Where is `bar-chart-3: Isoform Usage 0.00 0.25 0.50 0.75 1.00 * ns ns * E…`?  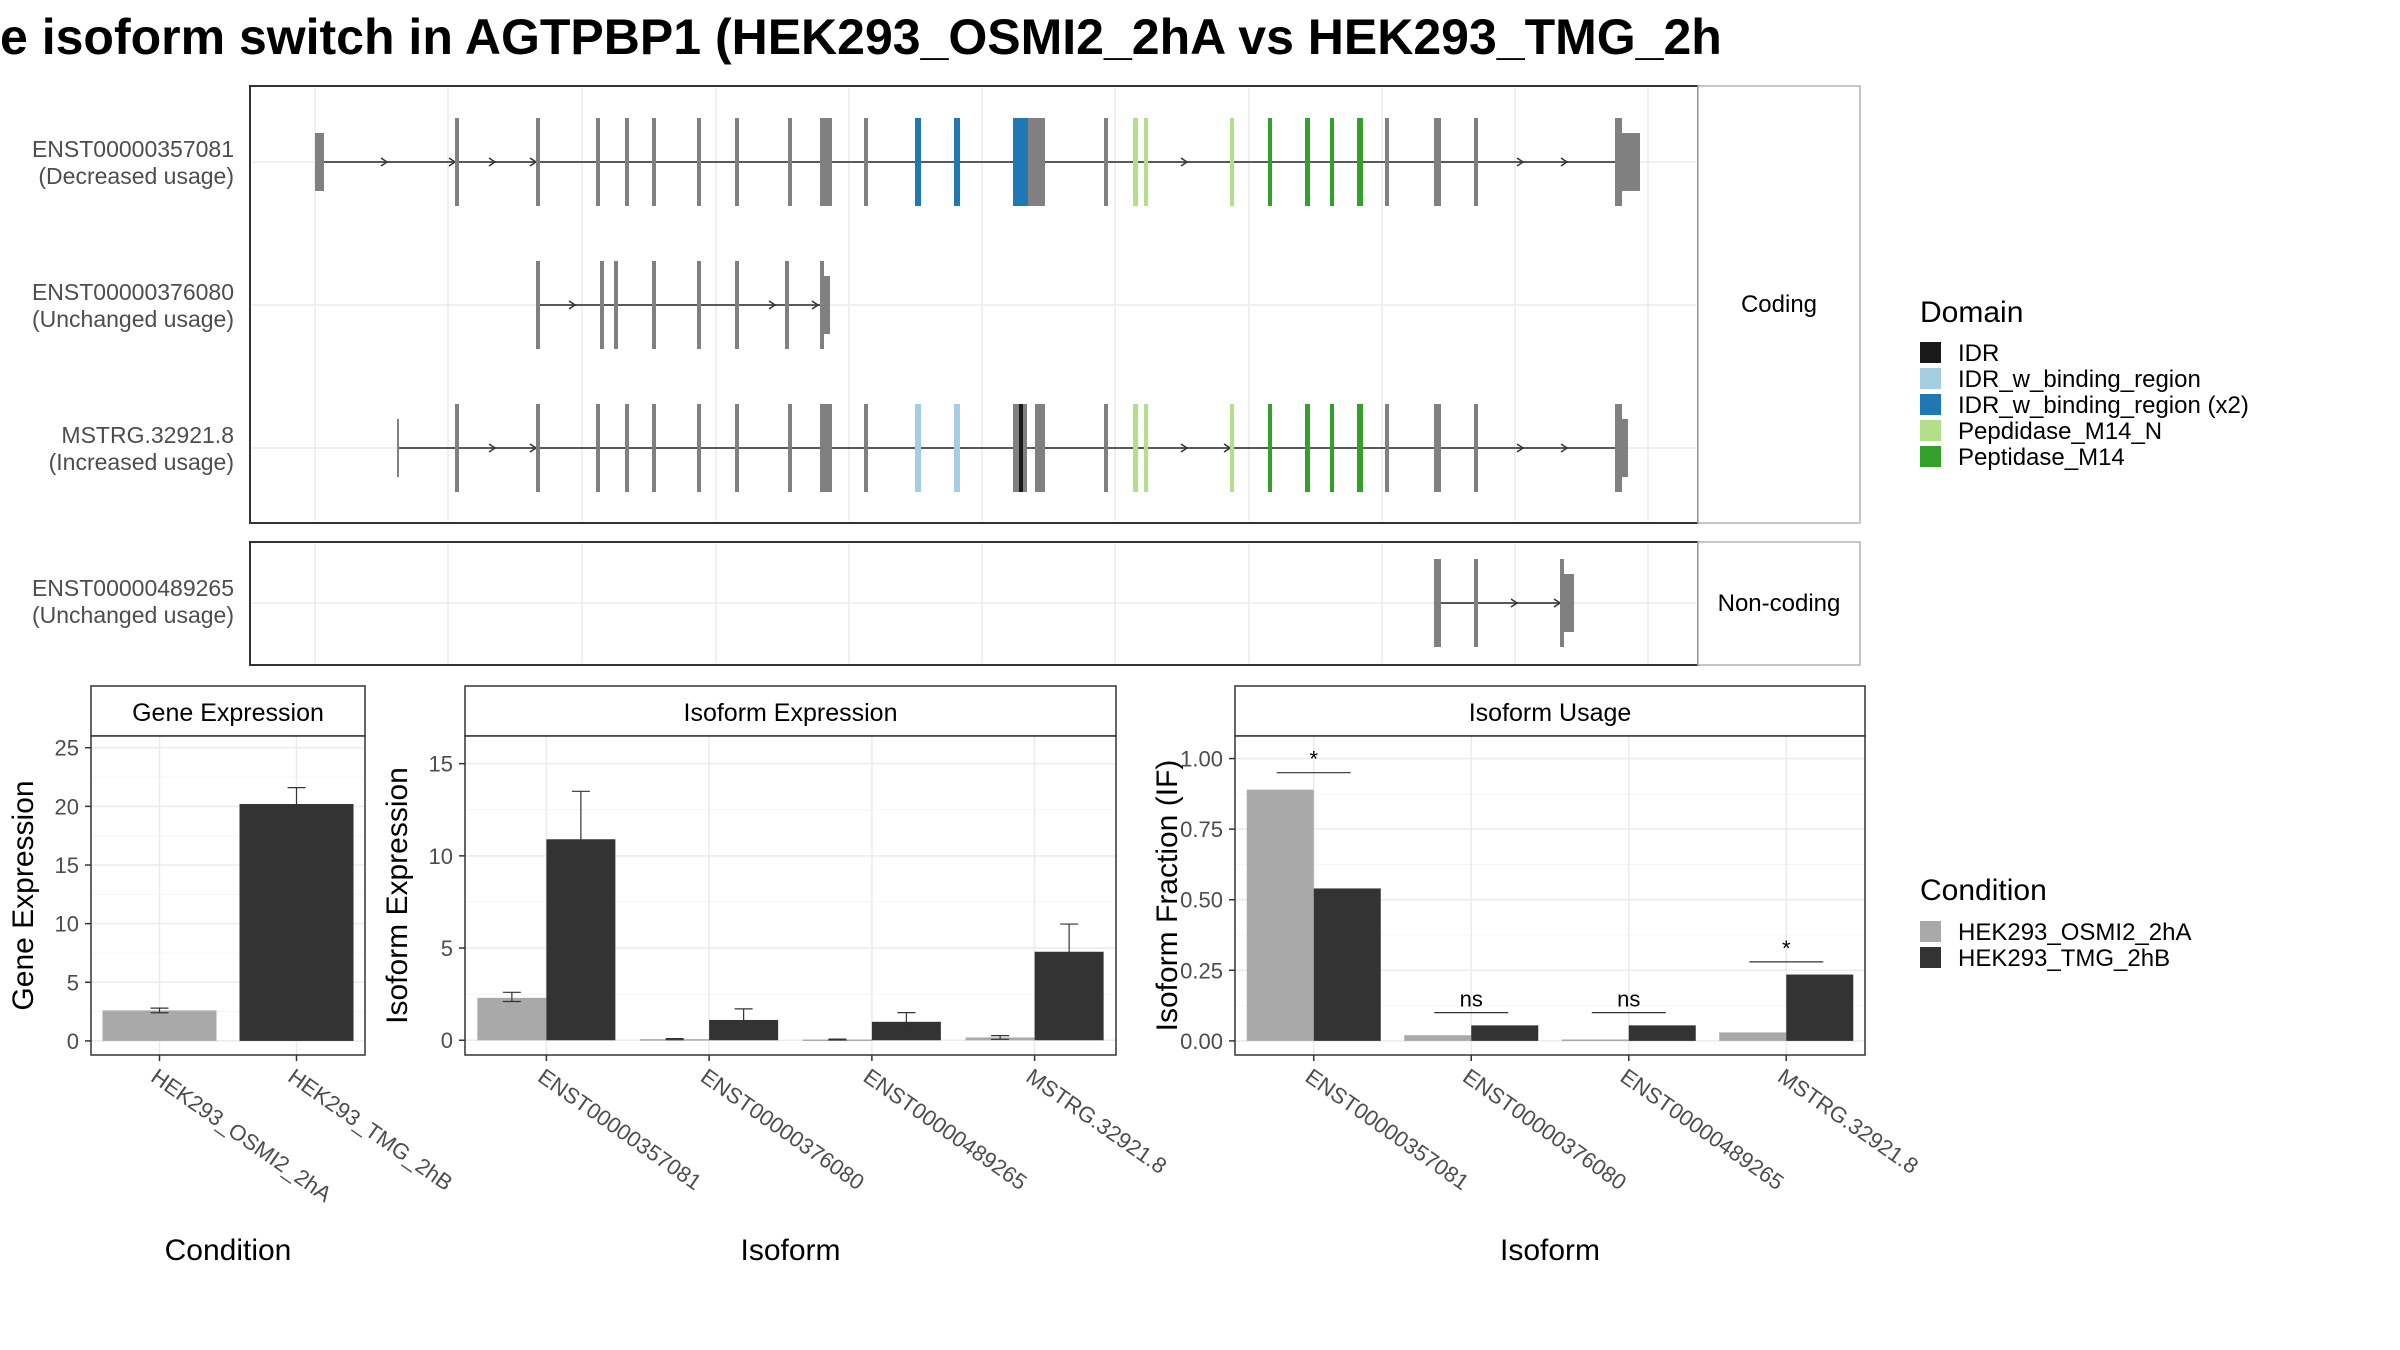
bar-chart-3: Isoform Usage 0.00 0.25 0.50 0.75 1.00 * ns ns * E… is located at coordinates (1537, 976).